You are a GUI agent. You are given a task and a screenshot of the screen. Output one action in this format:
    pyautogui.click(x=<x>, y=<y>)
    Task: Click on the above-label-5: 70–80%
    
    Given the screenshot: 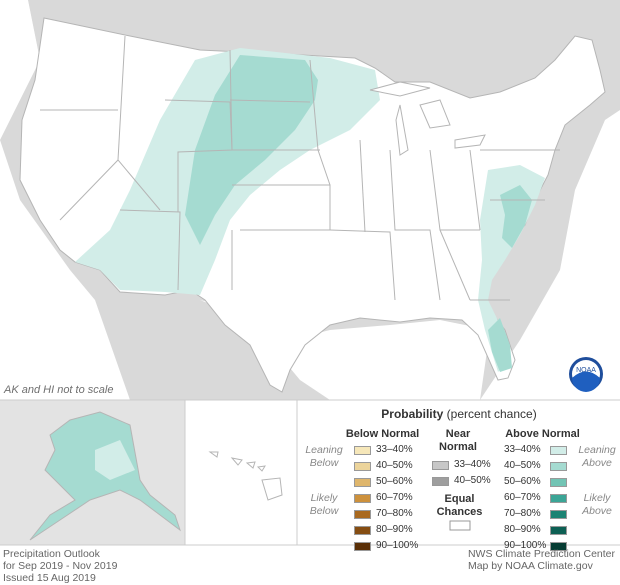 What is the action you would take?
    pyautogui.click(x=522, y=513)
    